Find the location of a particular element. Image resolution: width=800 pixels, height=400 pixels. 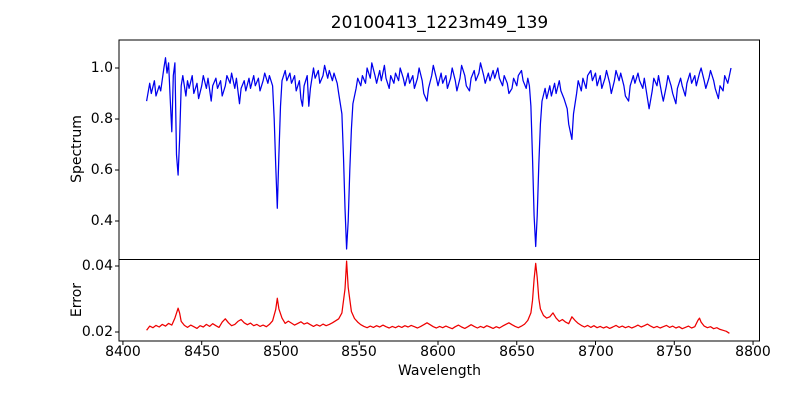

xtick-label-8650: 8650 is located at coordinates (517, 352).